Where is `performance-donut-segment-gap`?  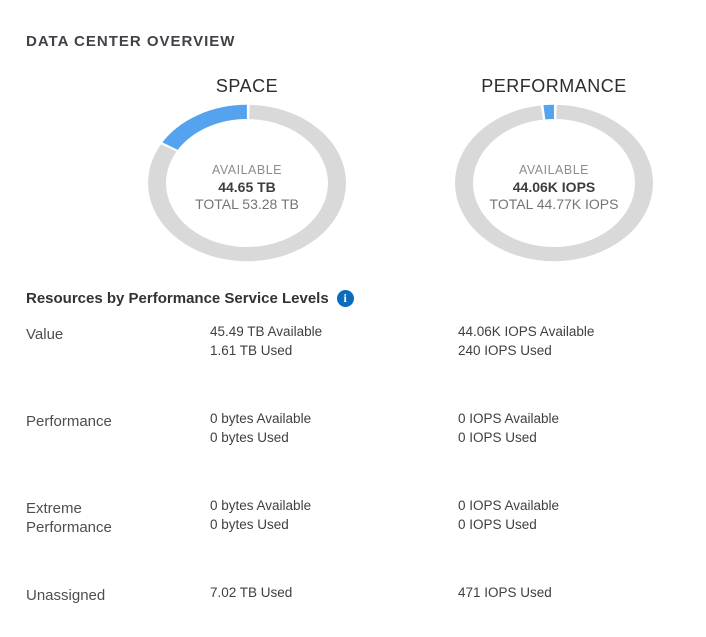
performance-donut-segment-gap is located at coordinates (554, 183).